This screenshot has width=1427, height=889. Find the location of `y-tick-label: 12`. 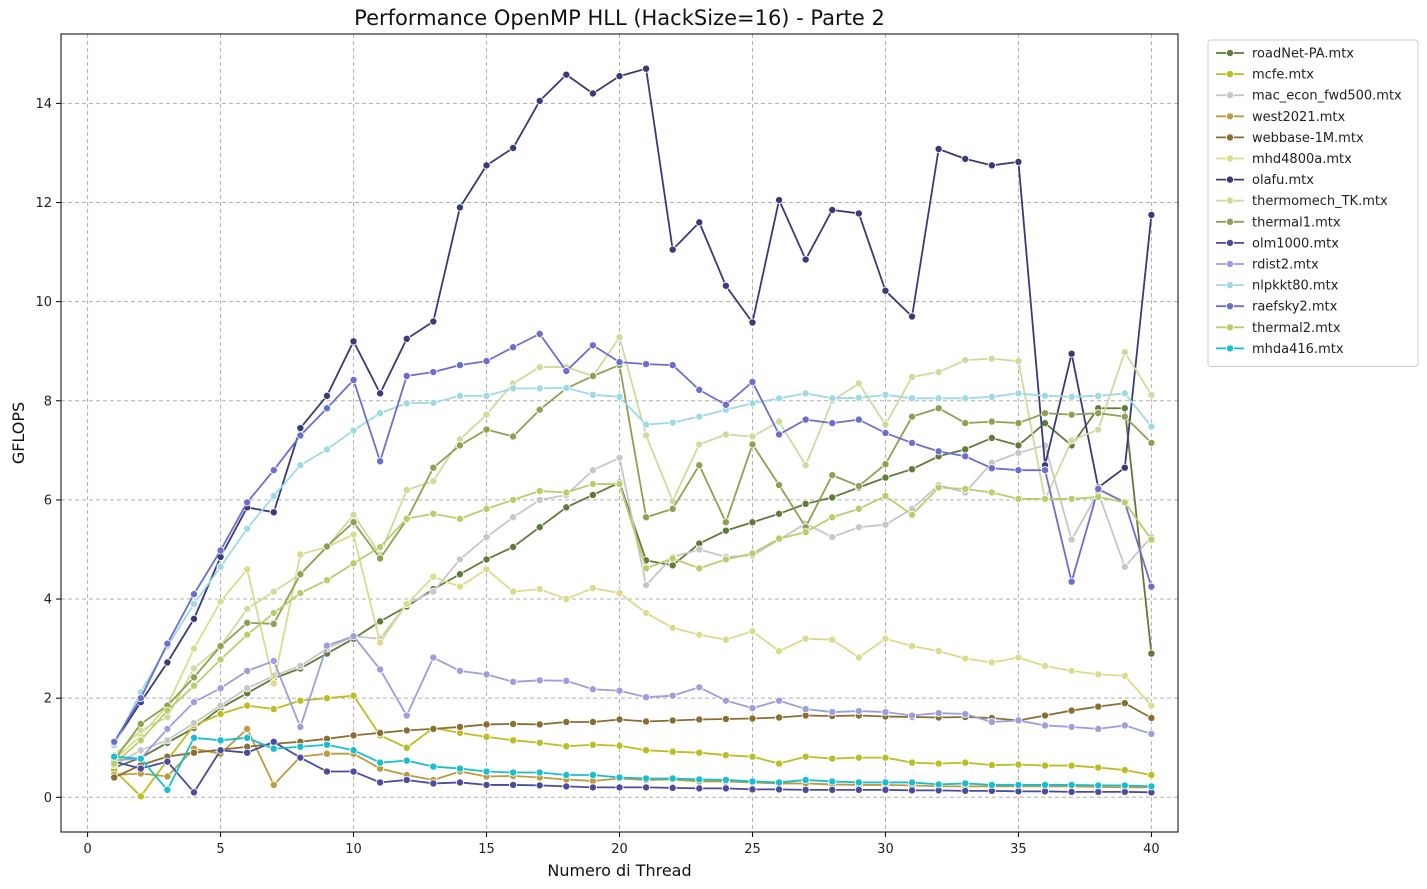

y-tick-label: 12 is located at coordinates (43, 203).